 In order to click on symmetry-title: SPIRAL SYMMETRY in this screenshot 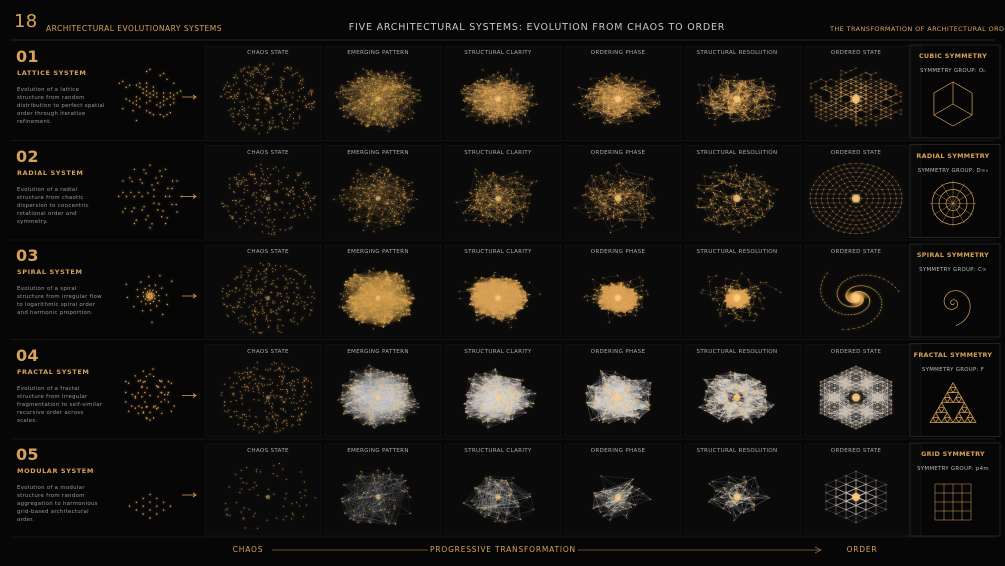, I will do `click(953, 255)`.